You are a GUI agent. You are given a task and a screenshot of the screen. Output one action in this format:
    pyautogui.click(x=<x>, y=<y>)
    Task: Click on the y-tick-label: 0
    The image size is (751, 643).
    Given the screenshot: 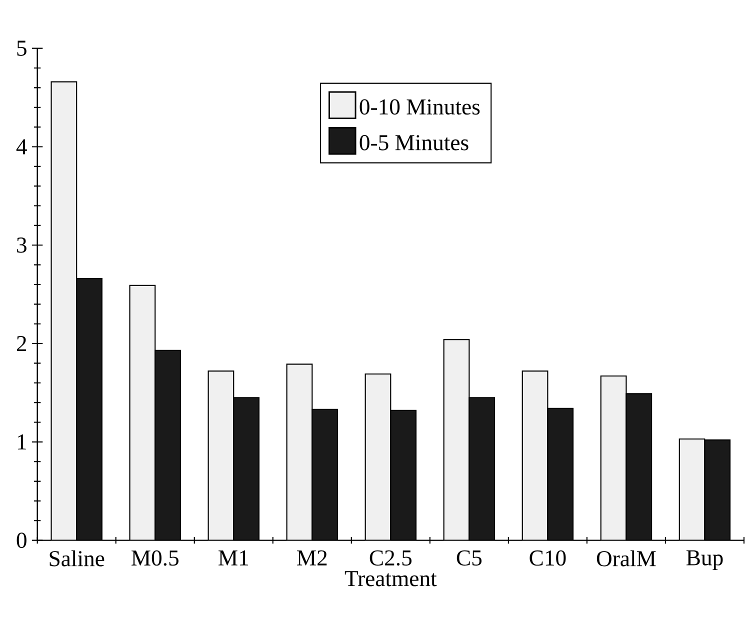 What is the action you would take?
    pyautogui.click(x=21, y=540)
    